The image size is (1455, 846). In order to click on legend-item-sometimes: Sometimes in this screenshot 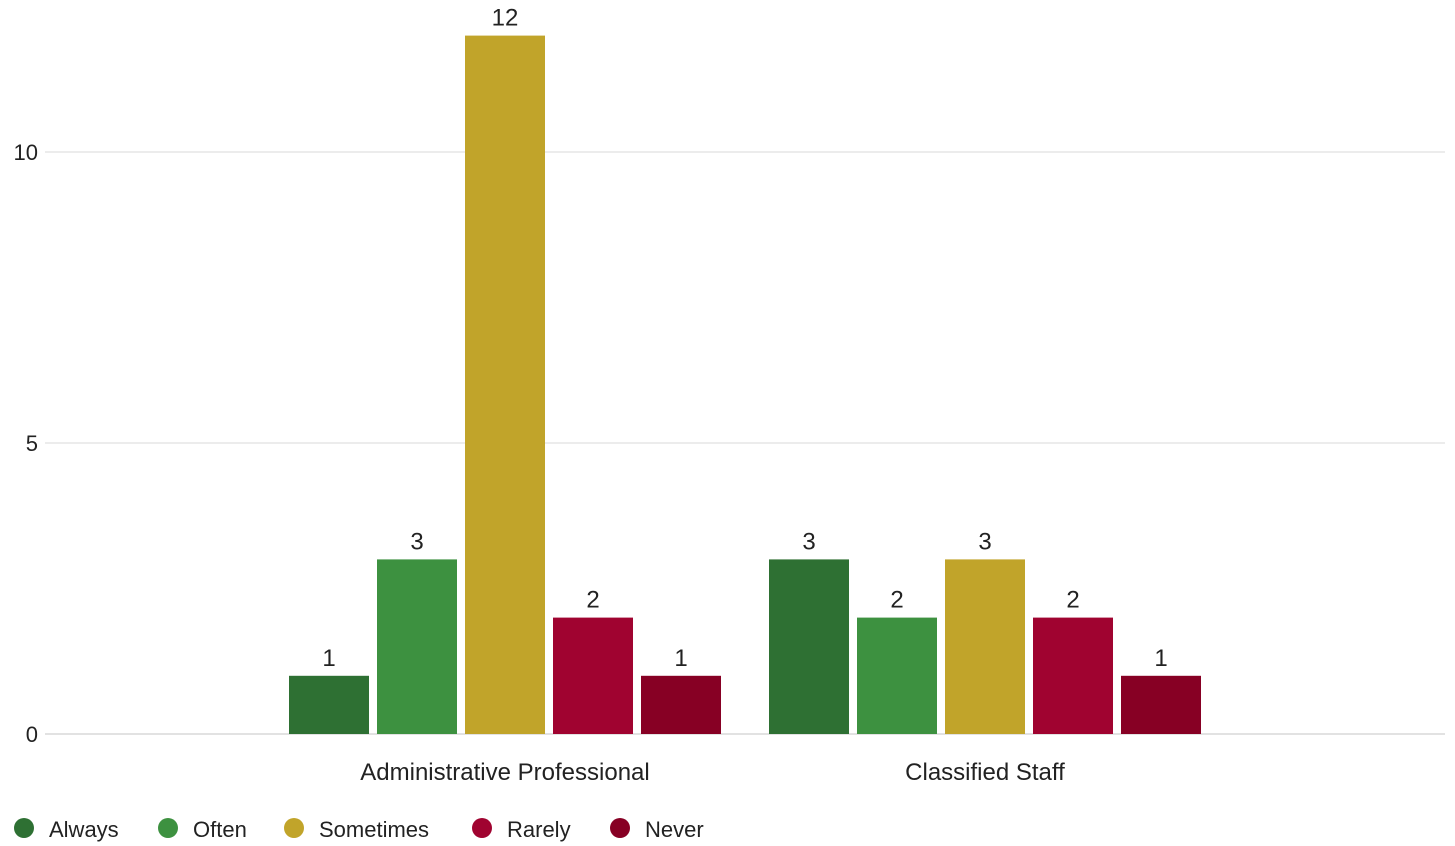, I will do `click(356, 829)`.